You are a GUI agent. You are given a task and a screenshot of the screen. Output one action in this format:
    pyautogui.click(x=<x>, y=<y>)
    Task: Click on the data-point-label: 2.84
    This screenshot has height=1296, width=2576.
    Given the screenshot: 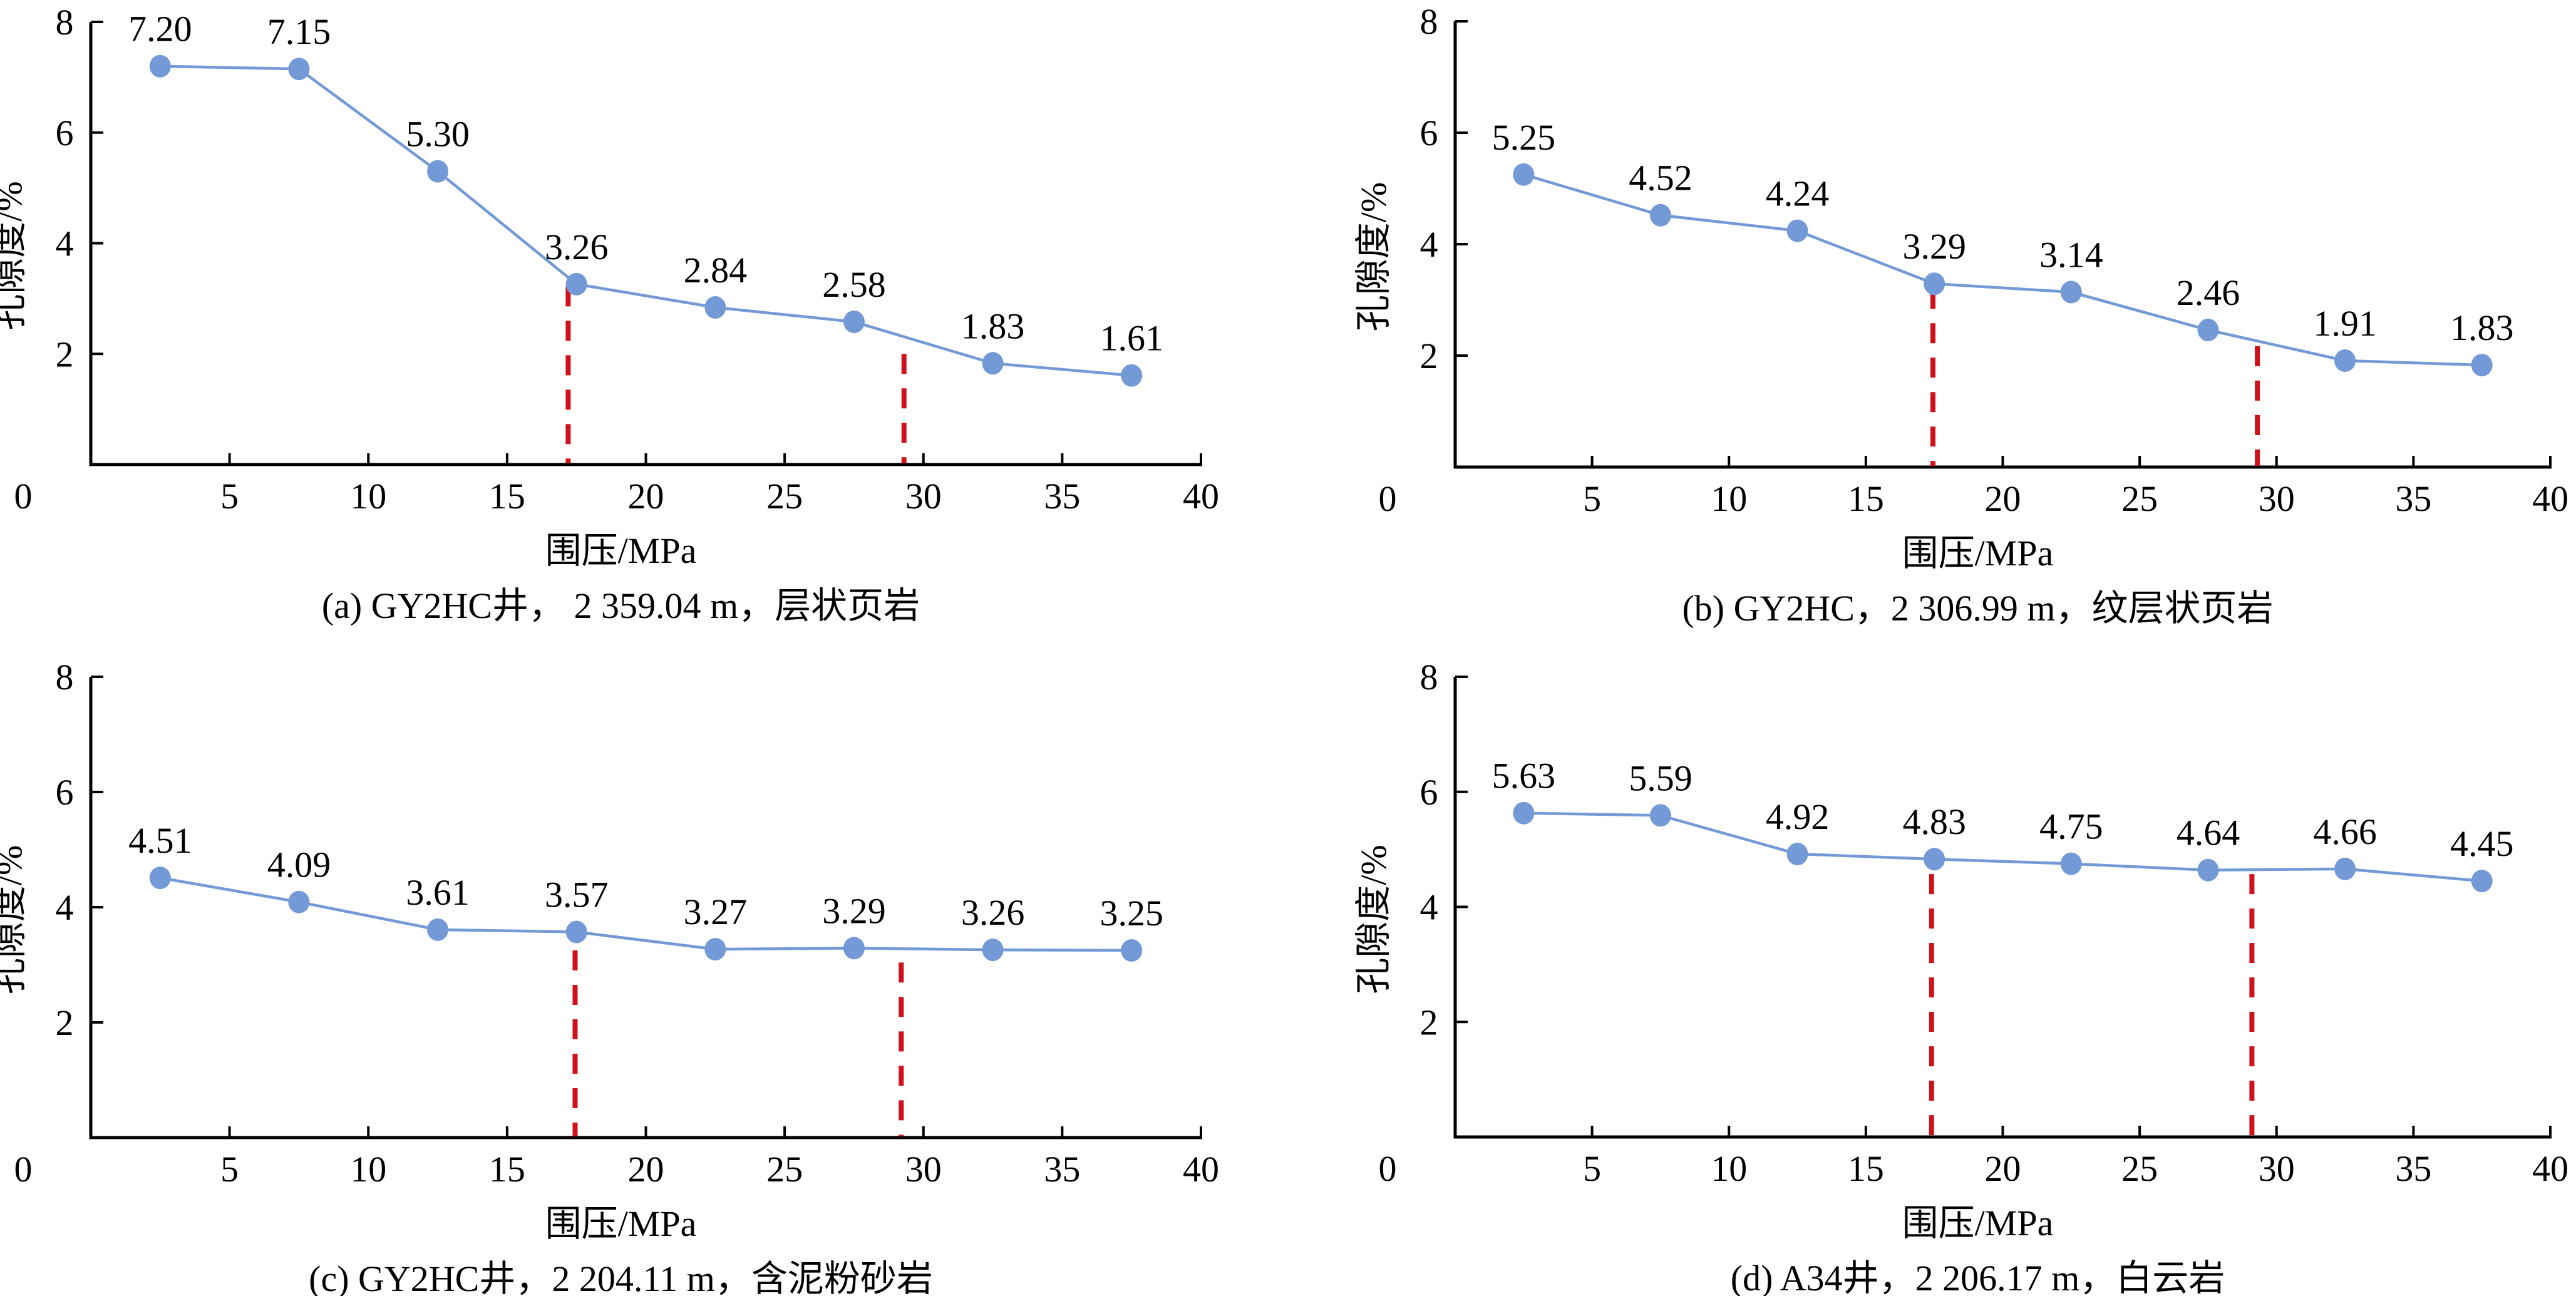 What is the action you would take?
    pyautogui.click(x=716, y=271)
    